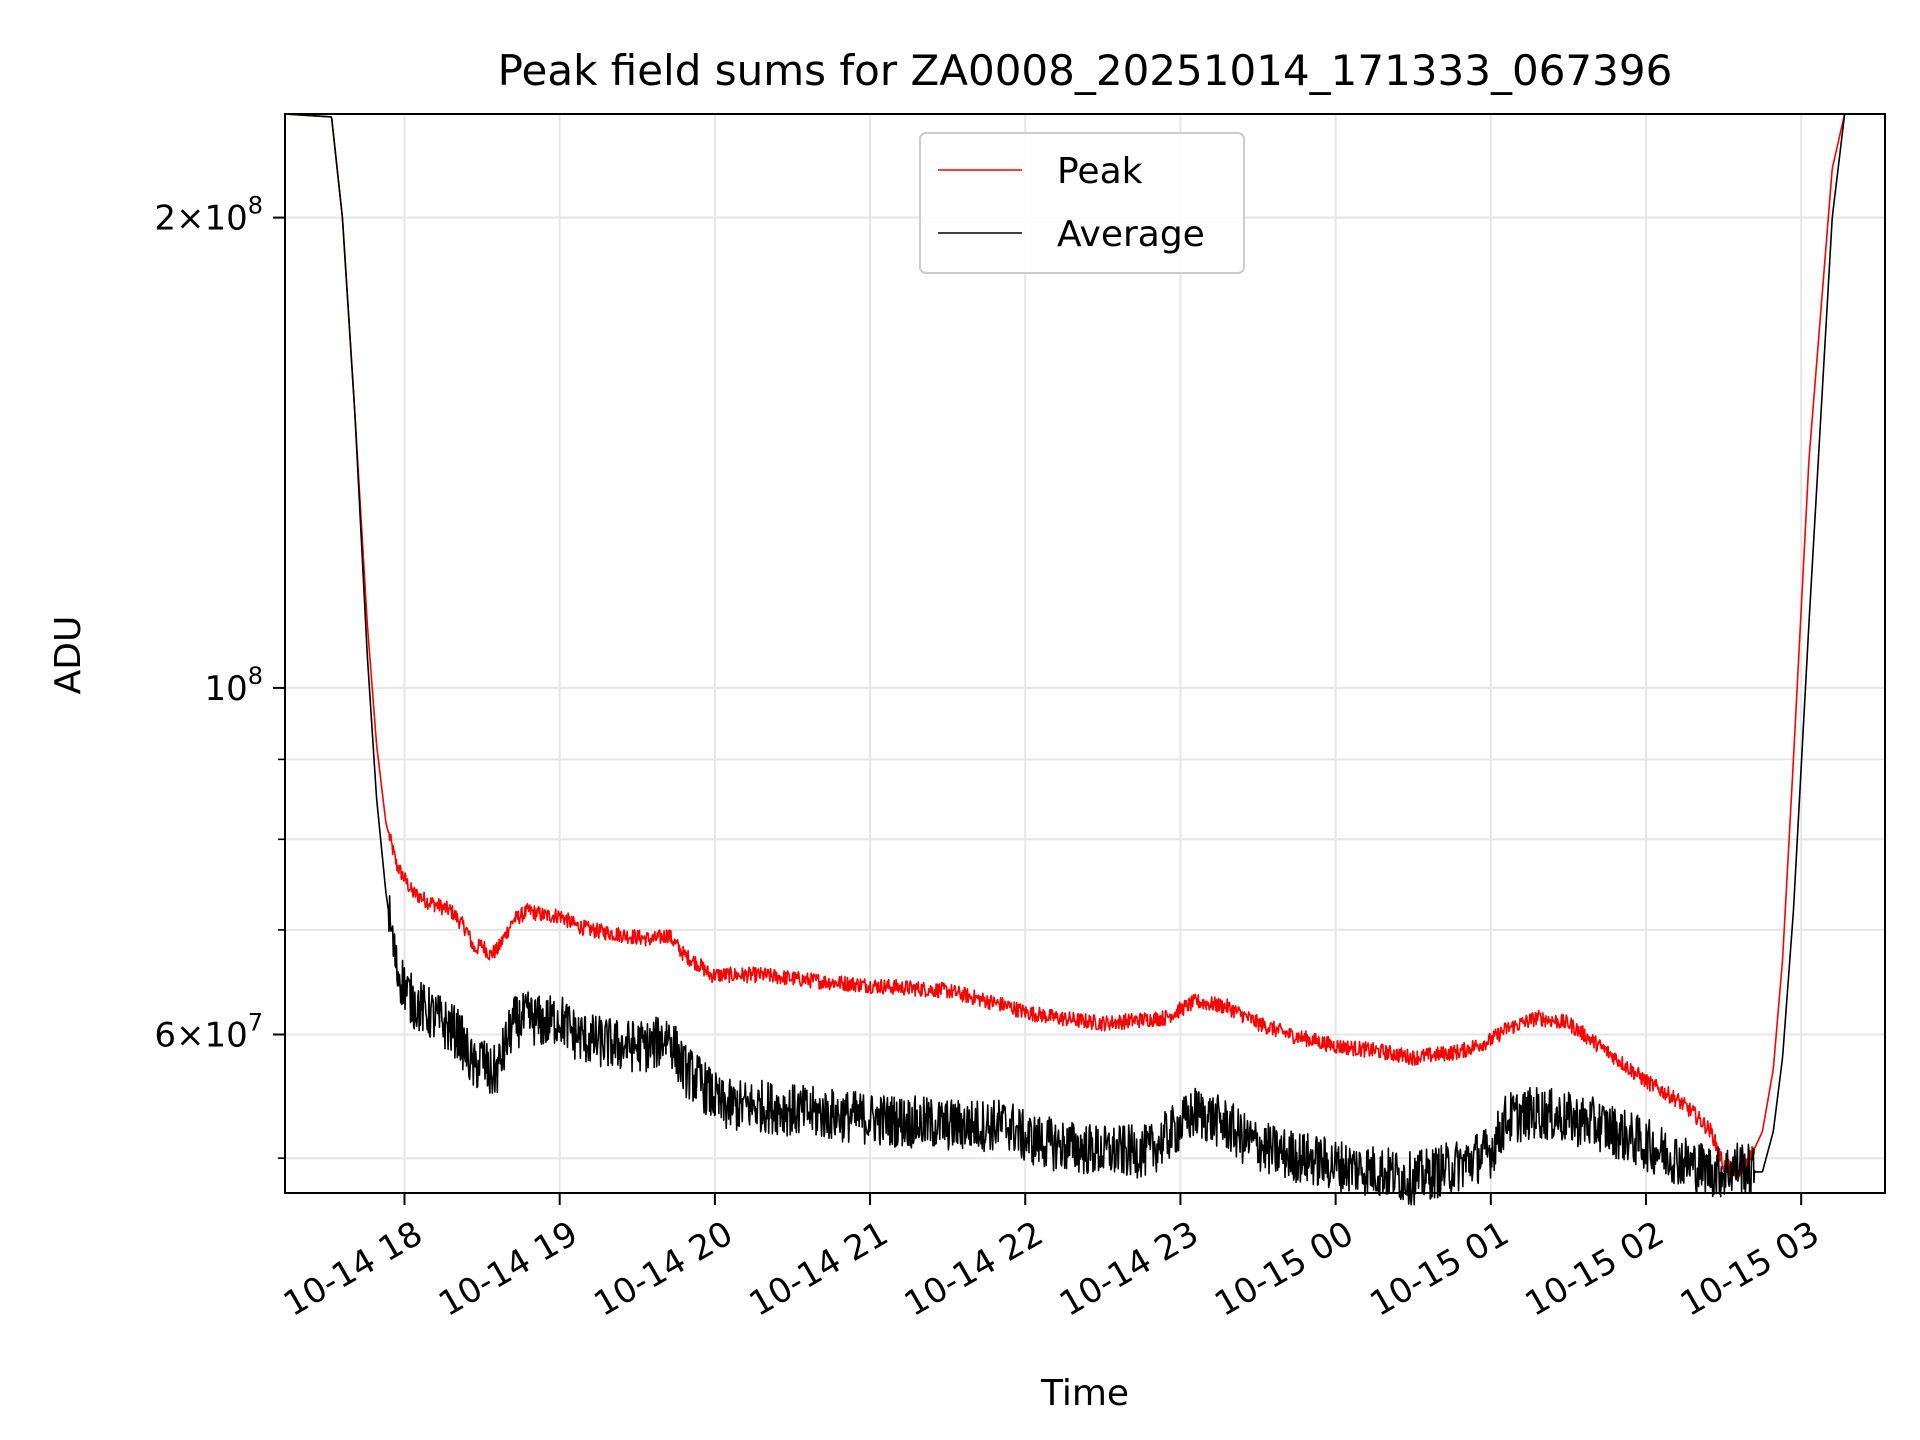 The width and height of the screenshot is (1920, 1440). I want to click on x-tick-label: 10-14 18, so click(353, 1269).